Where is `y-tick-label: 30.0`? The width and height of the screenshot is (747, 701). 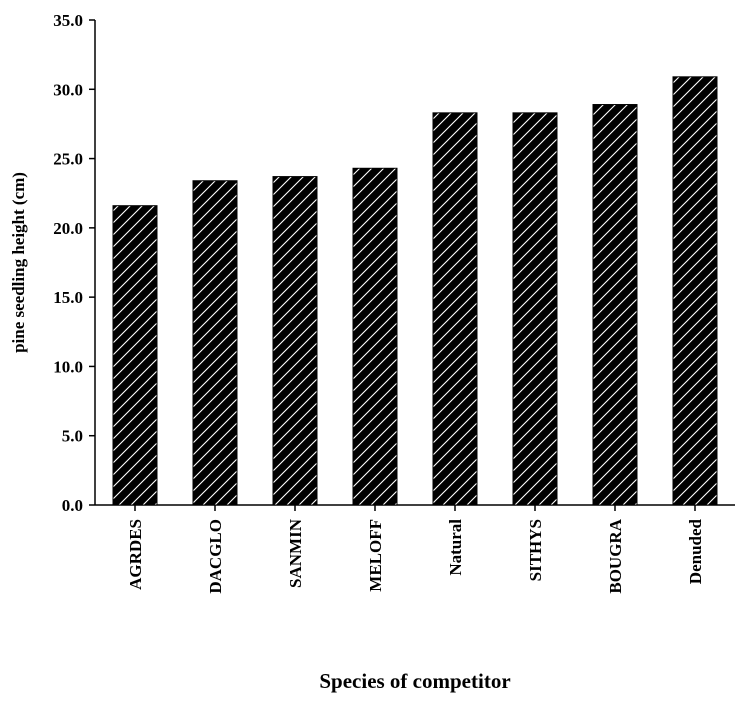
y-tick-label: 30.0 is located at coordinates (68, 89).